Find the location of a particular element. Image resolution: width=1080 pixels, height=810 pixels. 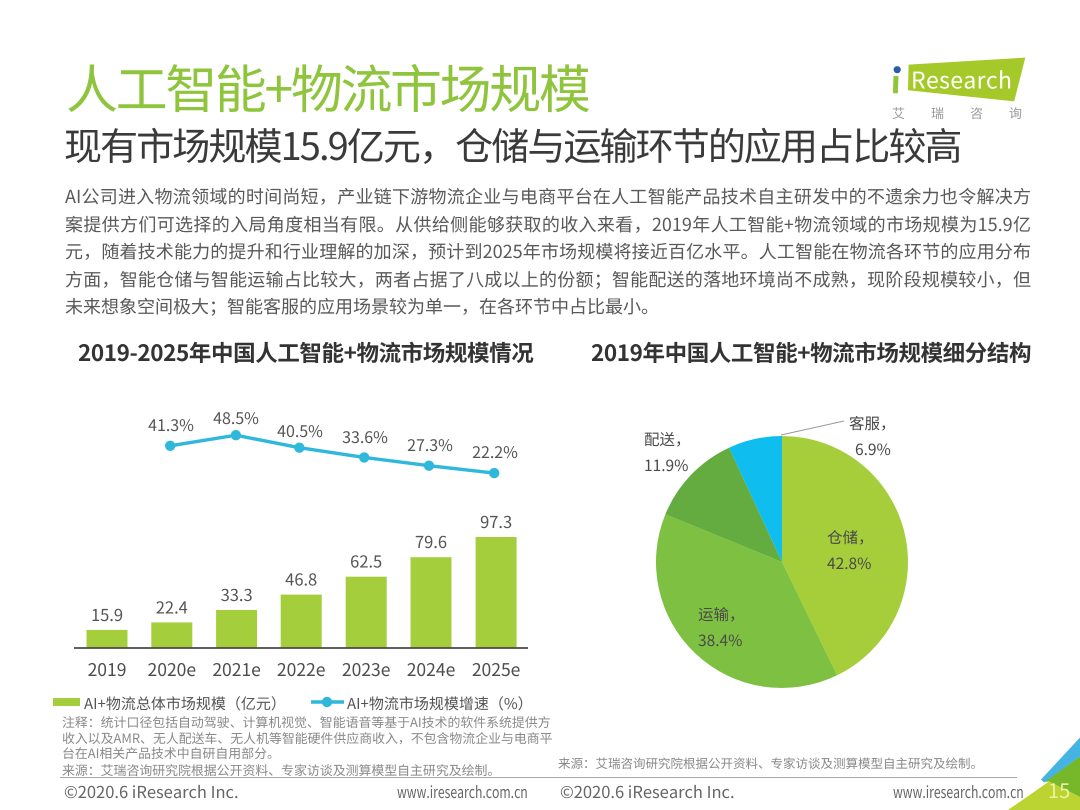

svg-text: 22.2% is located at coordinates (495, 451).